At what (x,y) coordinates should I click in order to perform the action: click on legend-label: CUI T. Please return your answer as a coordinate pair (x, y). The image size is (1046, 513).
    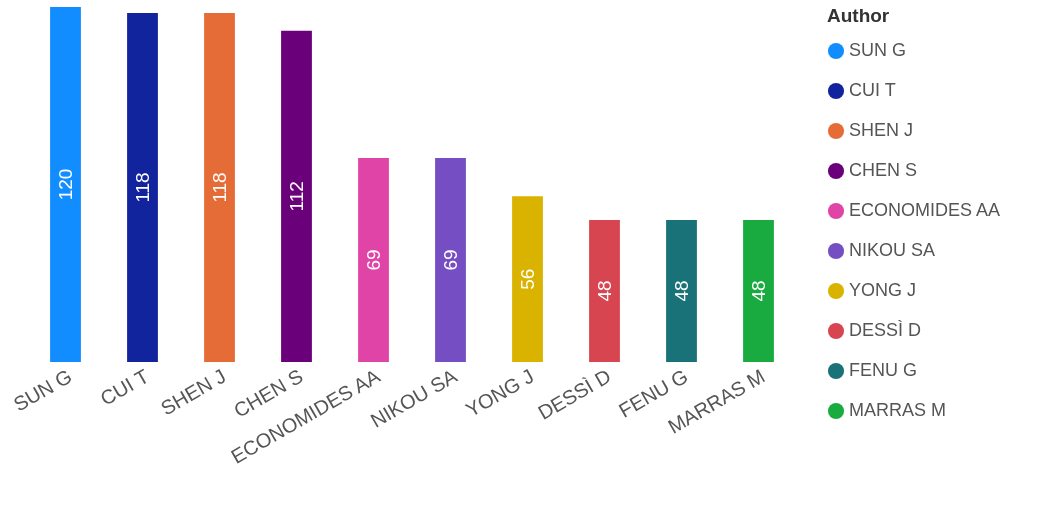
    Looking at the image, I should click on (872, 90).